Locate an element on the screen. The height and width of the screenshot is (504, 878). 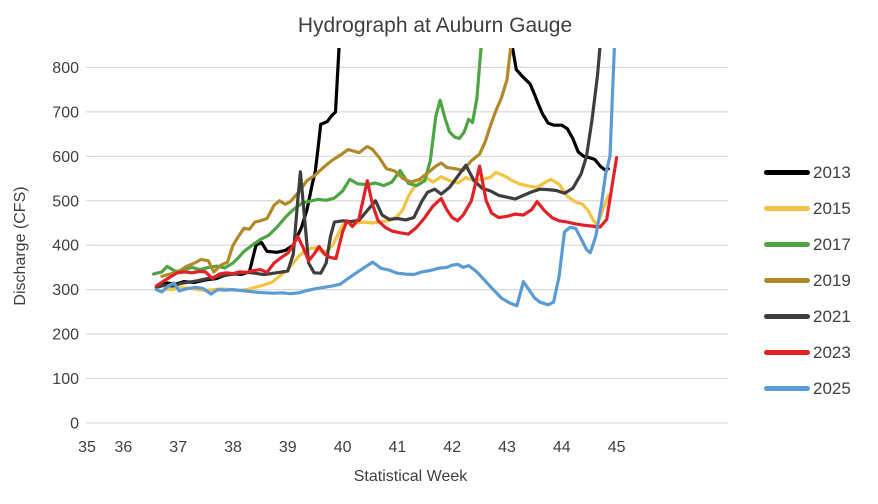
y-tick-label-200: 200 is located at coordinates (65, 335).